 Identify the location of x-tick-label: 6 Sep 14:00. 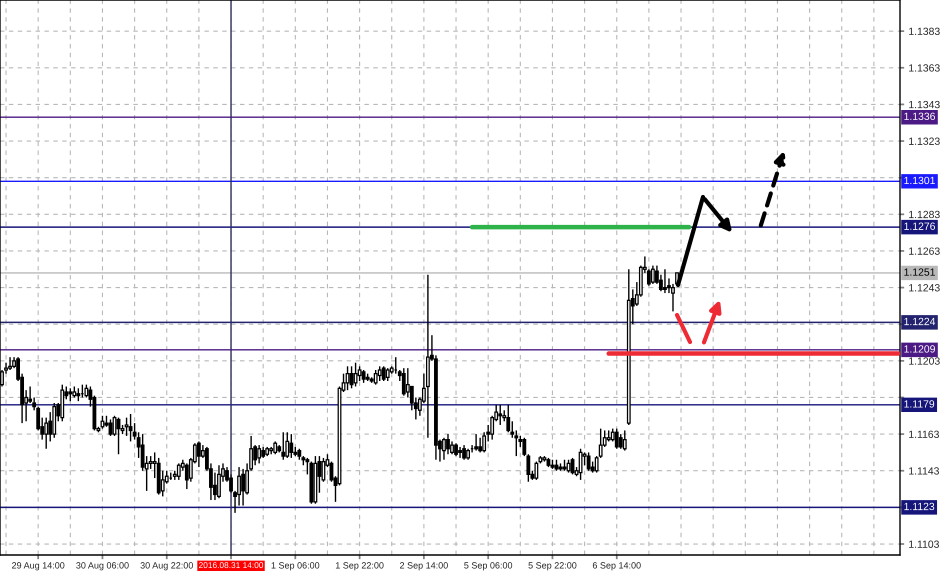
(616, 566).